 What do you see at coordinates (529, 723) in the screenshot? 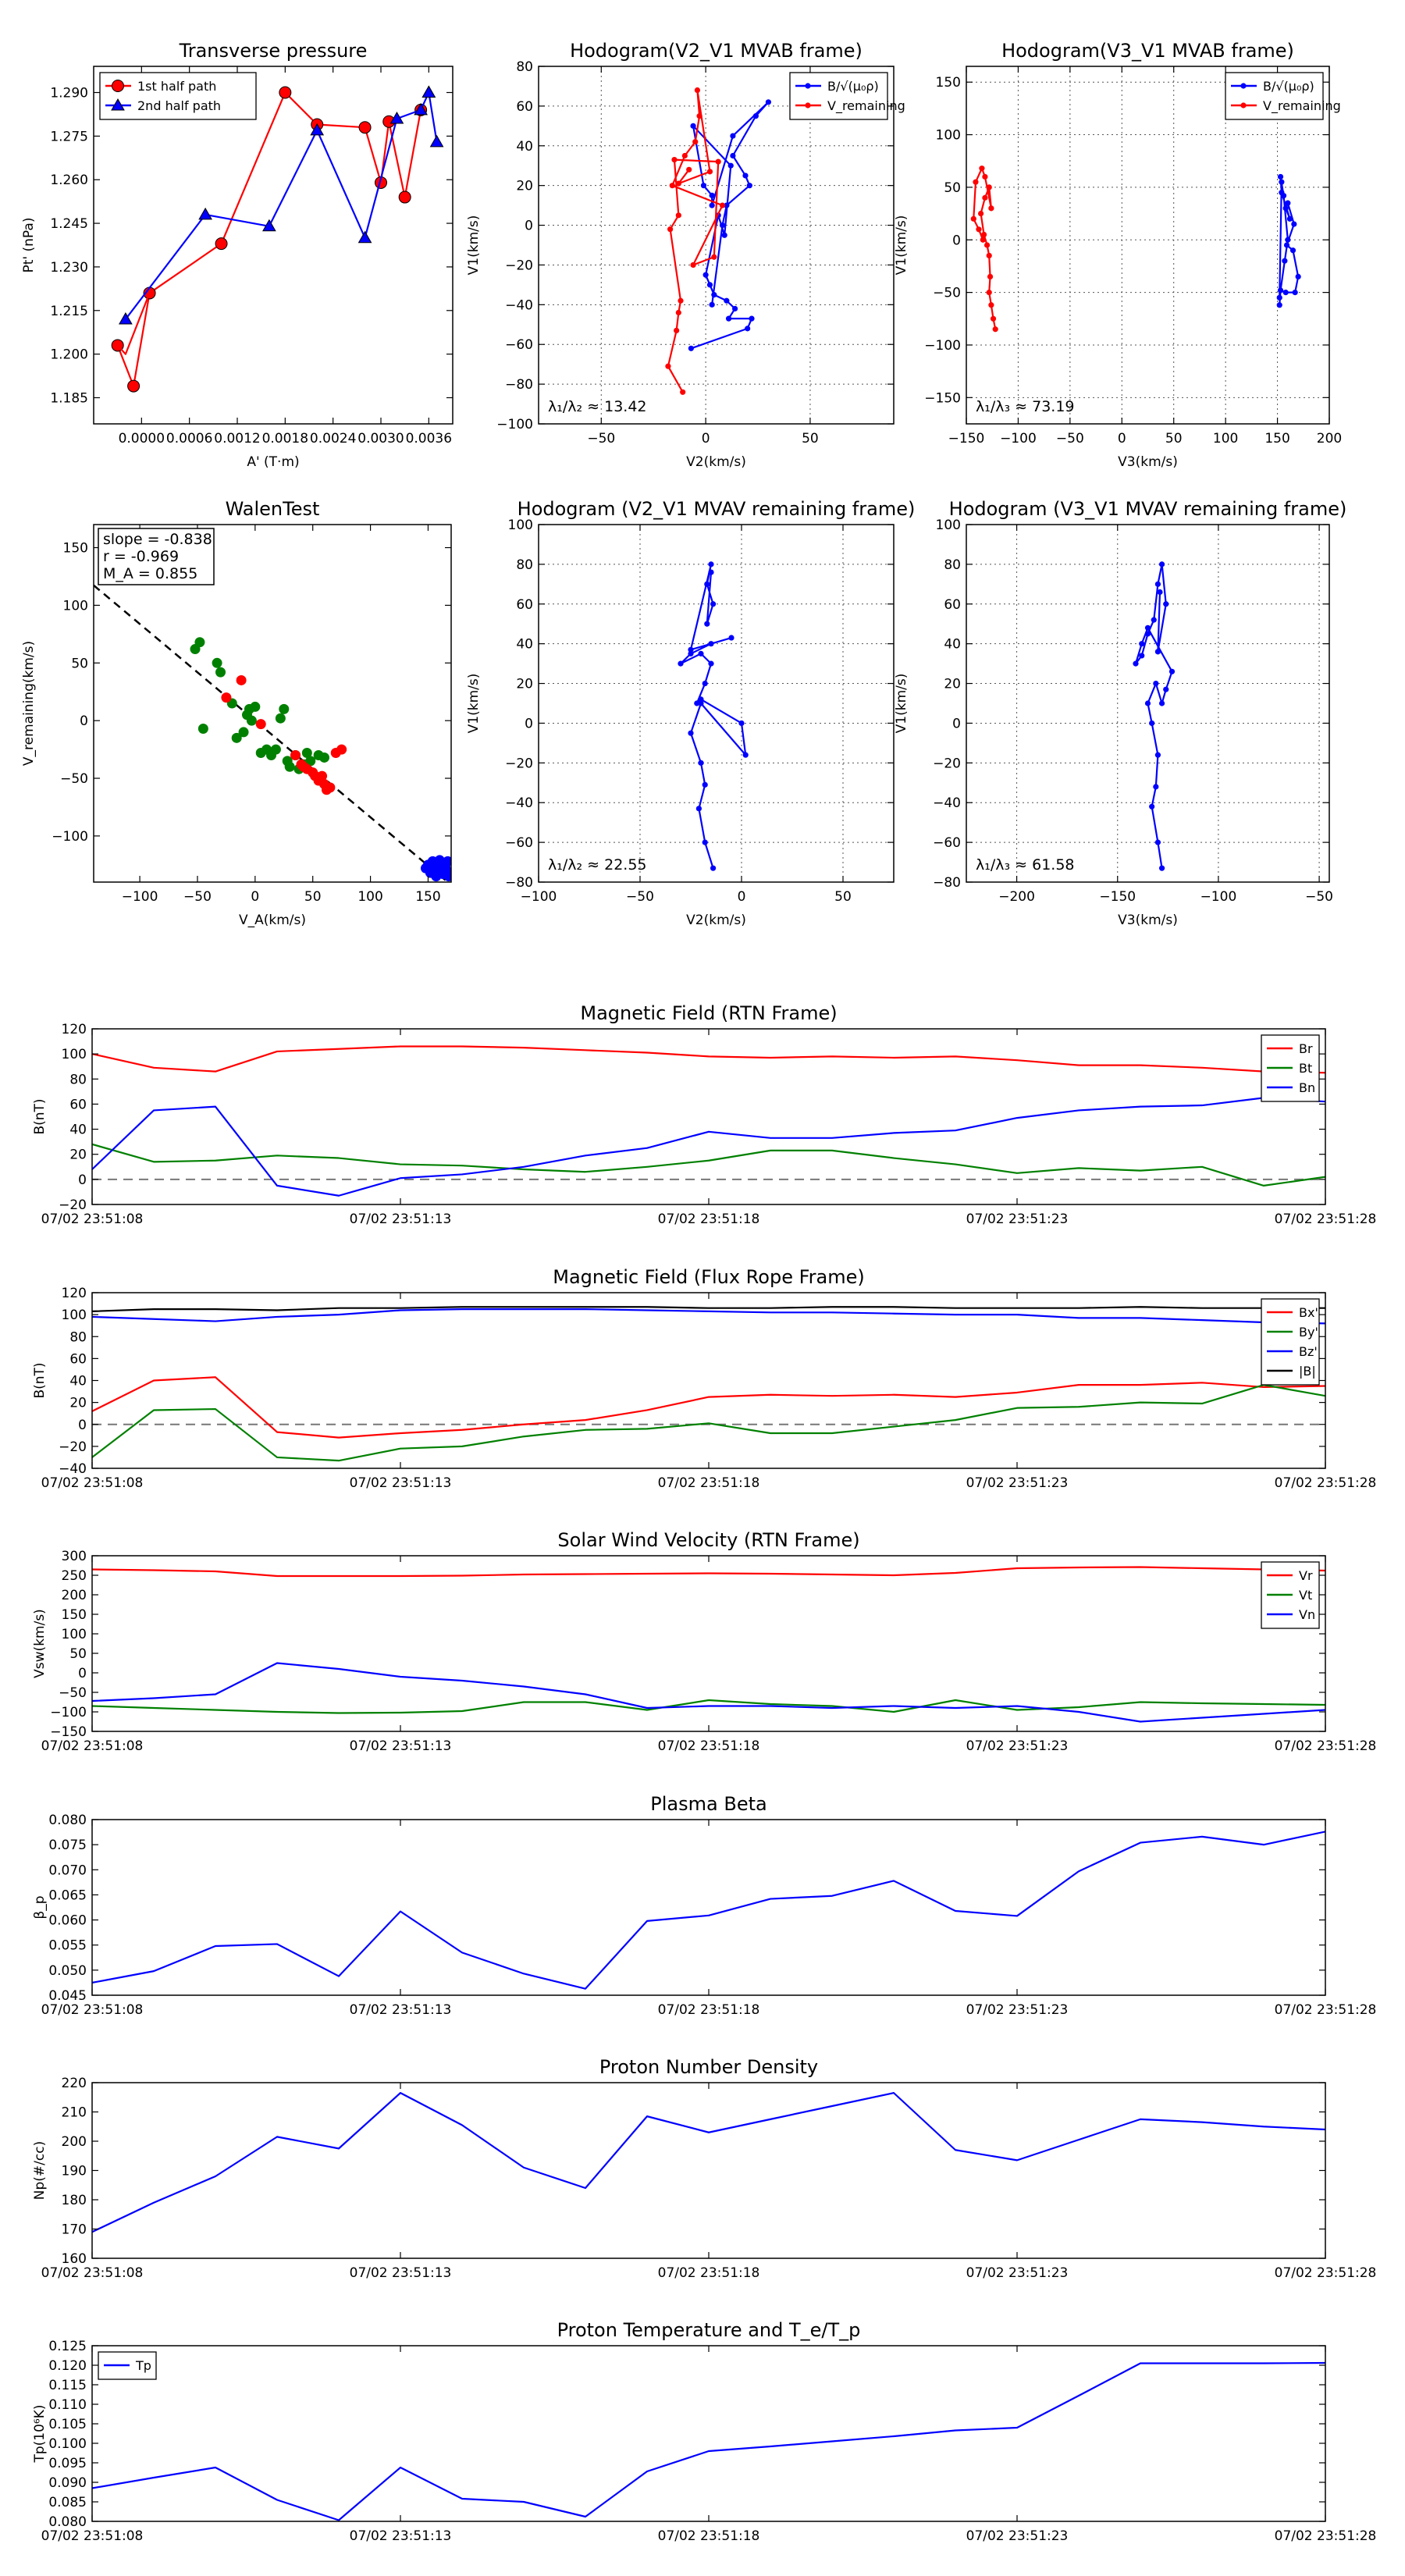
I see `y-tick-label: 0` at bounding box center [529, 723].